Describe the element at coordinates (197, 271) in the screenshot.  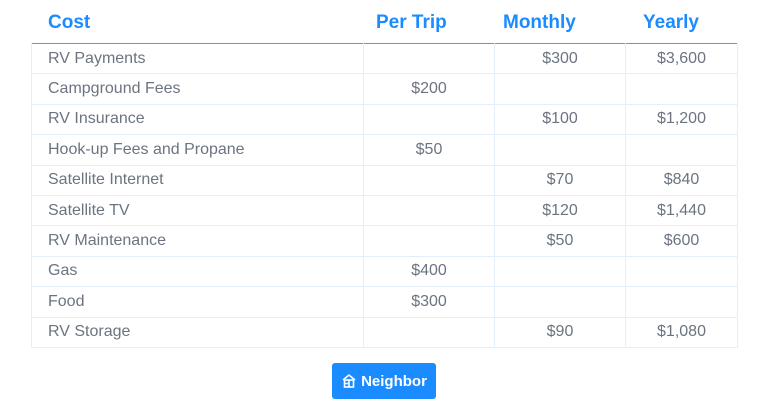
I see `cost-name: Gas` at that location.